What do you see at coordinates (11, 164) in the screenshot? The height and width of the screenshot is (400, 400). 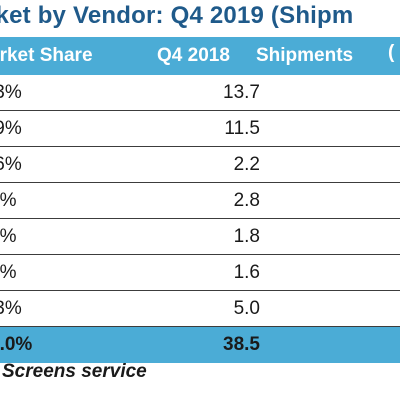 I see `market-share-cell: .6%` at bounding box center [11, 164].